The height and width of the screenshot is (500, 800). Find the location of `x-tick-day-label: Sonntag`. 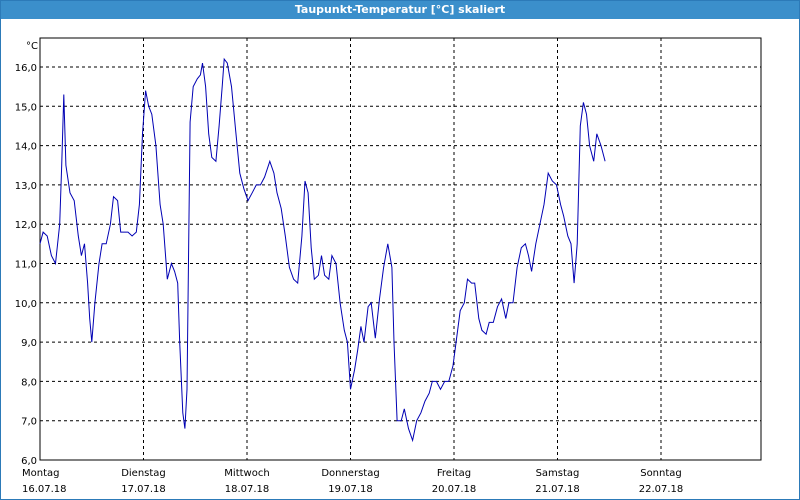

x-tick-day-label: Sonntag is located at coordinates (661, 473).